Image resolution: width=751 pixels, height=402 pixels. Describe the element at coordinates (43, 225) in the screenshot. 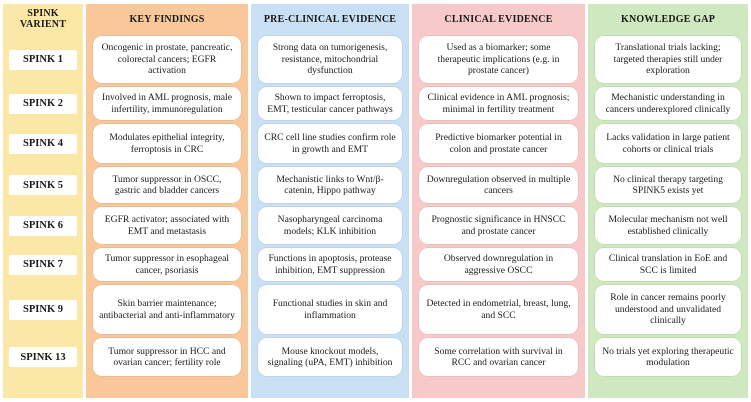

I see `variant-label: SPINK 6` at that location.